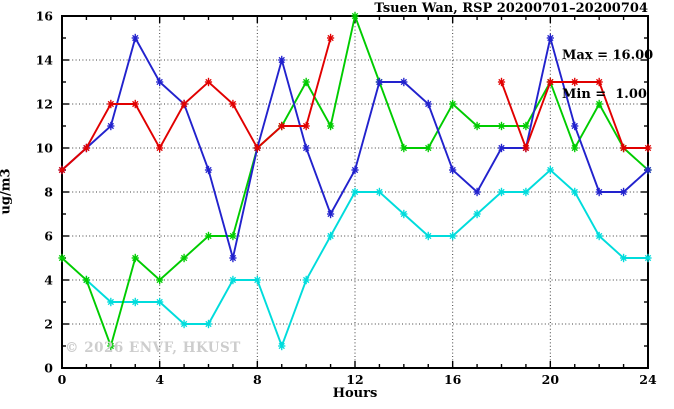 The height and width of the screenshot is (409, 674). Describe the element at coordinates (7, 191) in the screenshot. I see `y-axis-label: ug/m3` at that location.